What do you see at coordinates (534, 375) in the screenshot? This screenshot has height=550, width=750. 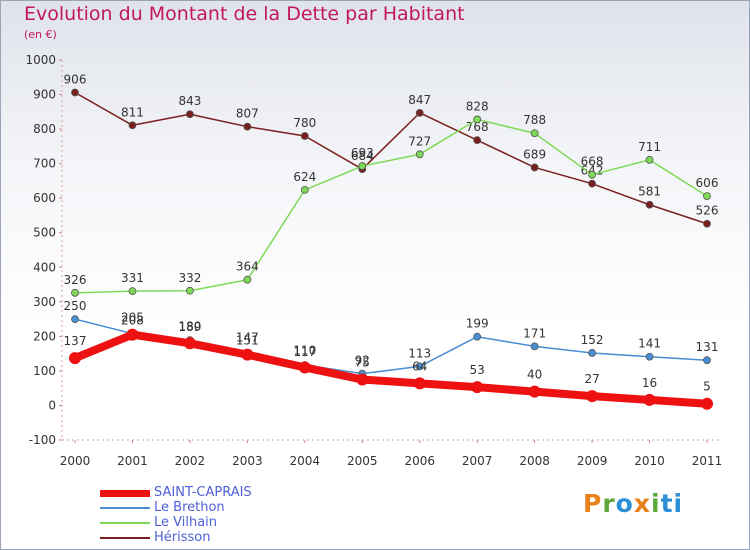 I see `data-label: 40` at bounding box center [534, 375].